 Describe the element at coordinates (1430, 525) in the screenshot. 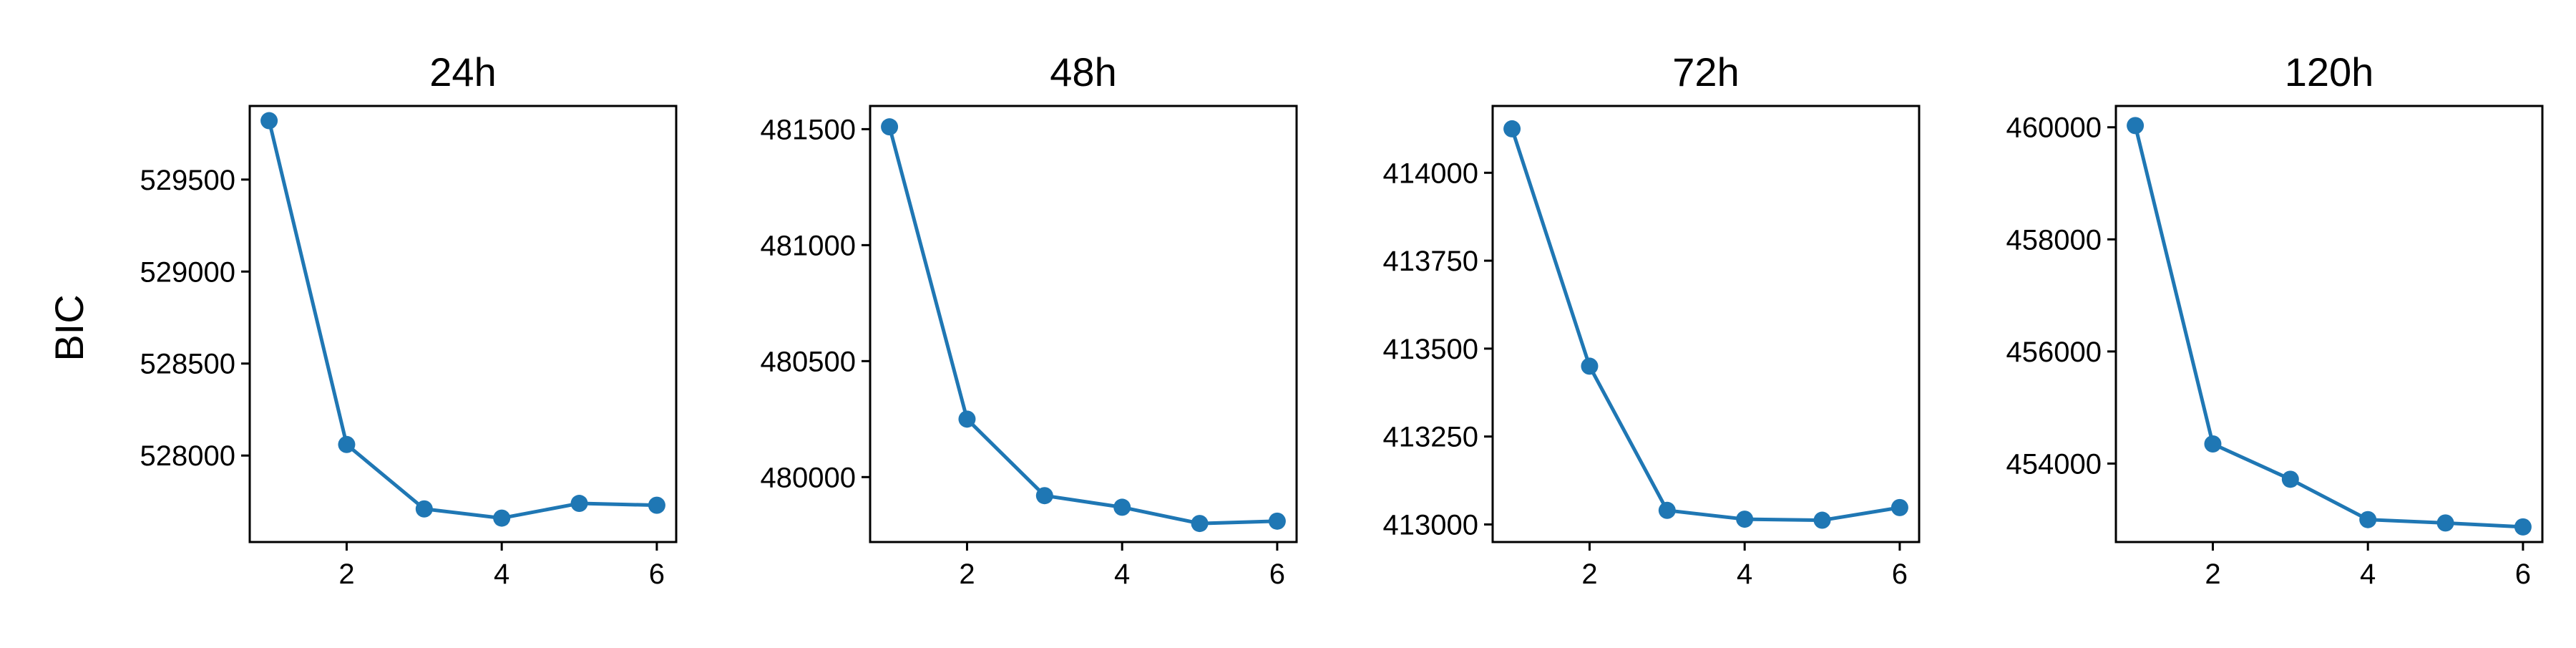

I see `y-tick-label: 413000` at that location.